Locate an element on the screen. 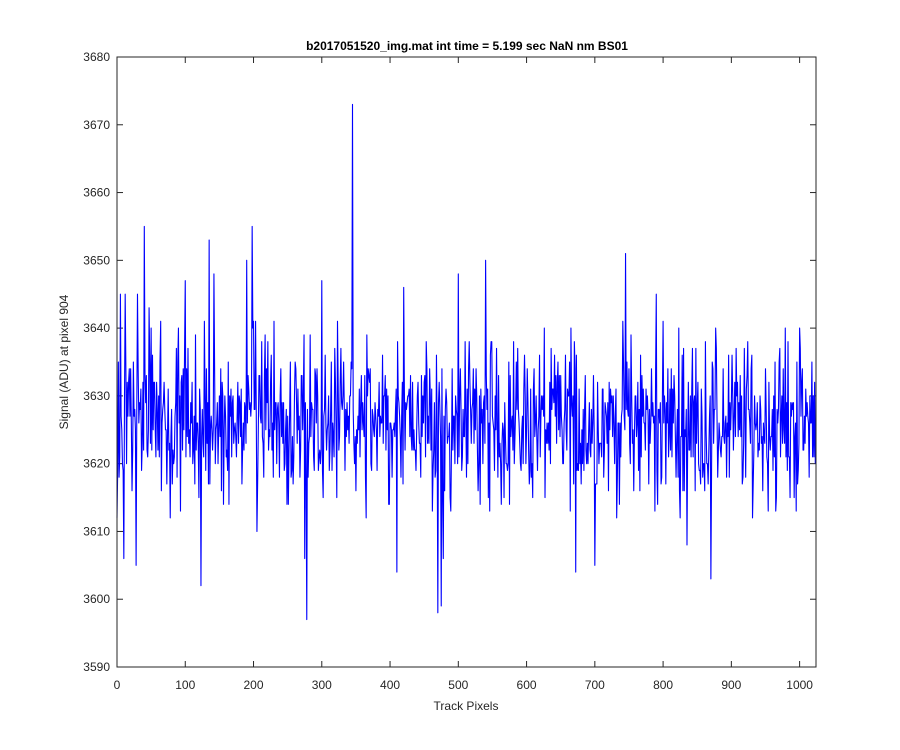 The width and height of the screenshot is (900, 750). x-tick-label: 0 is located at coordinates (117, 685).